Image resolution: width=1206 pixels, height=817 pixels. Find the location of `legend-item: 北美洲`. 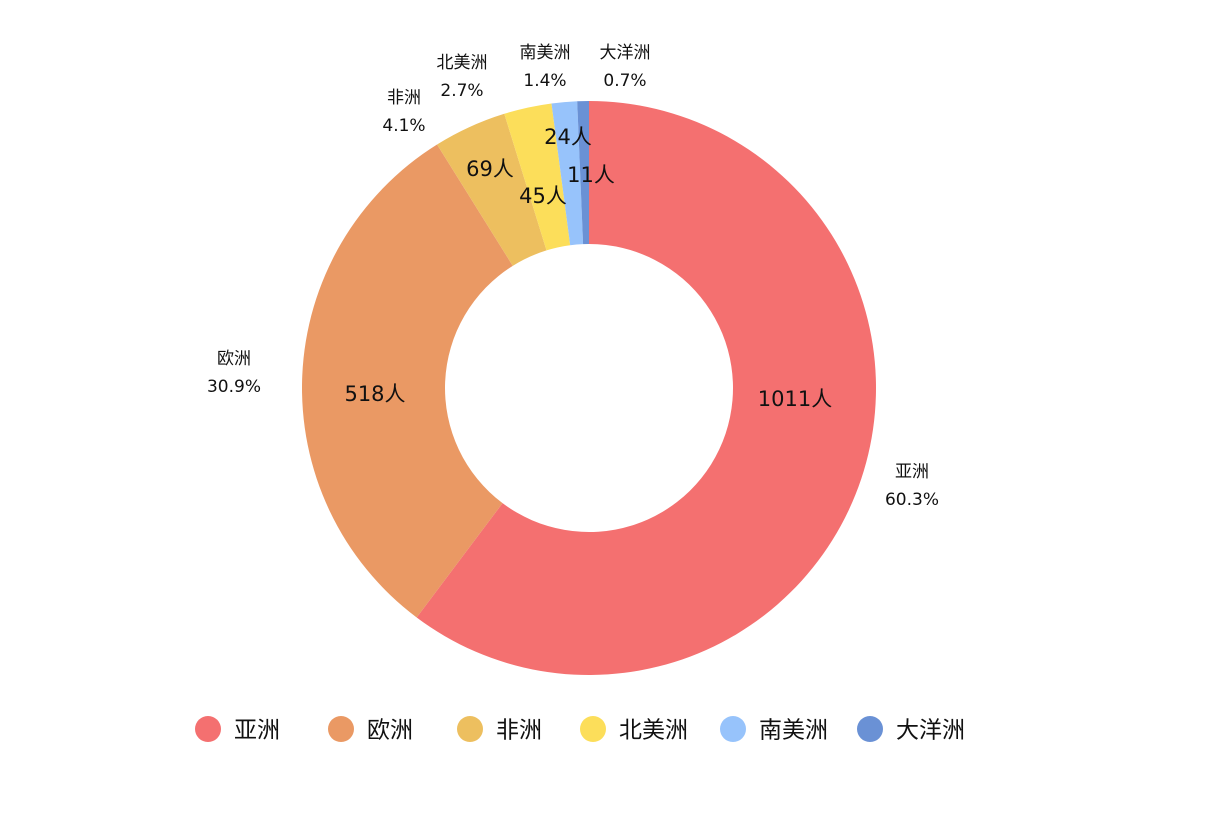

legend-item: 北美洲 is located at coordinates (634, 730).